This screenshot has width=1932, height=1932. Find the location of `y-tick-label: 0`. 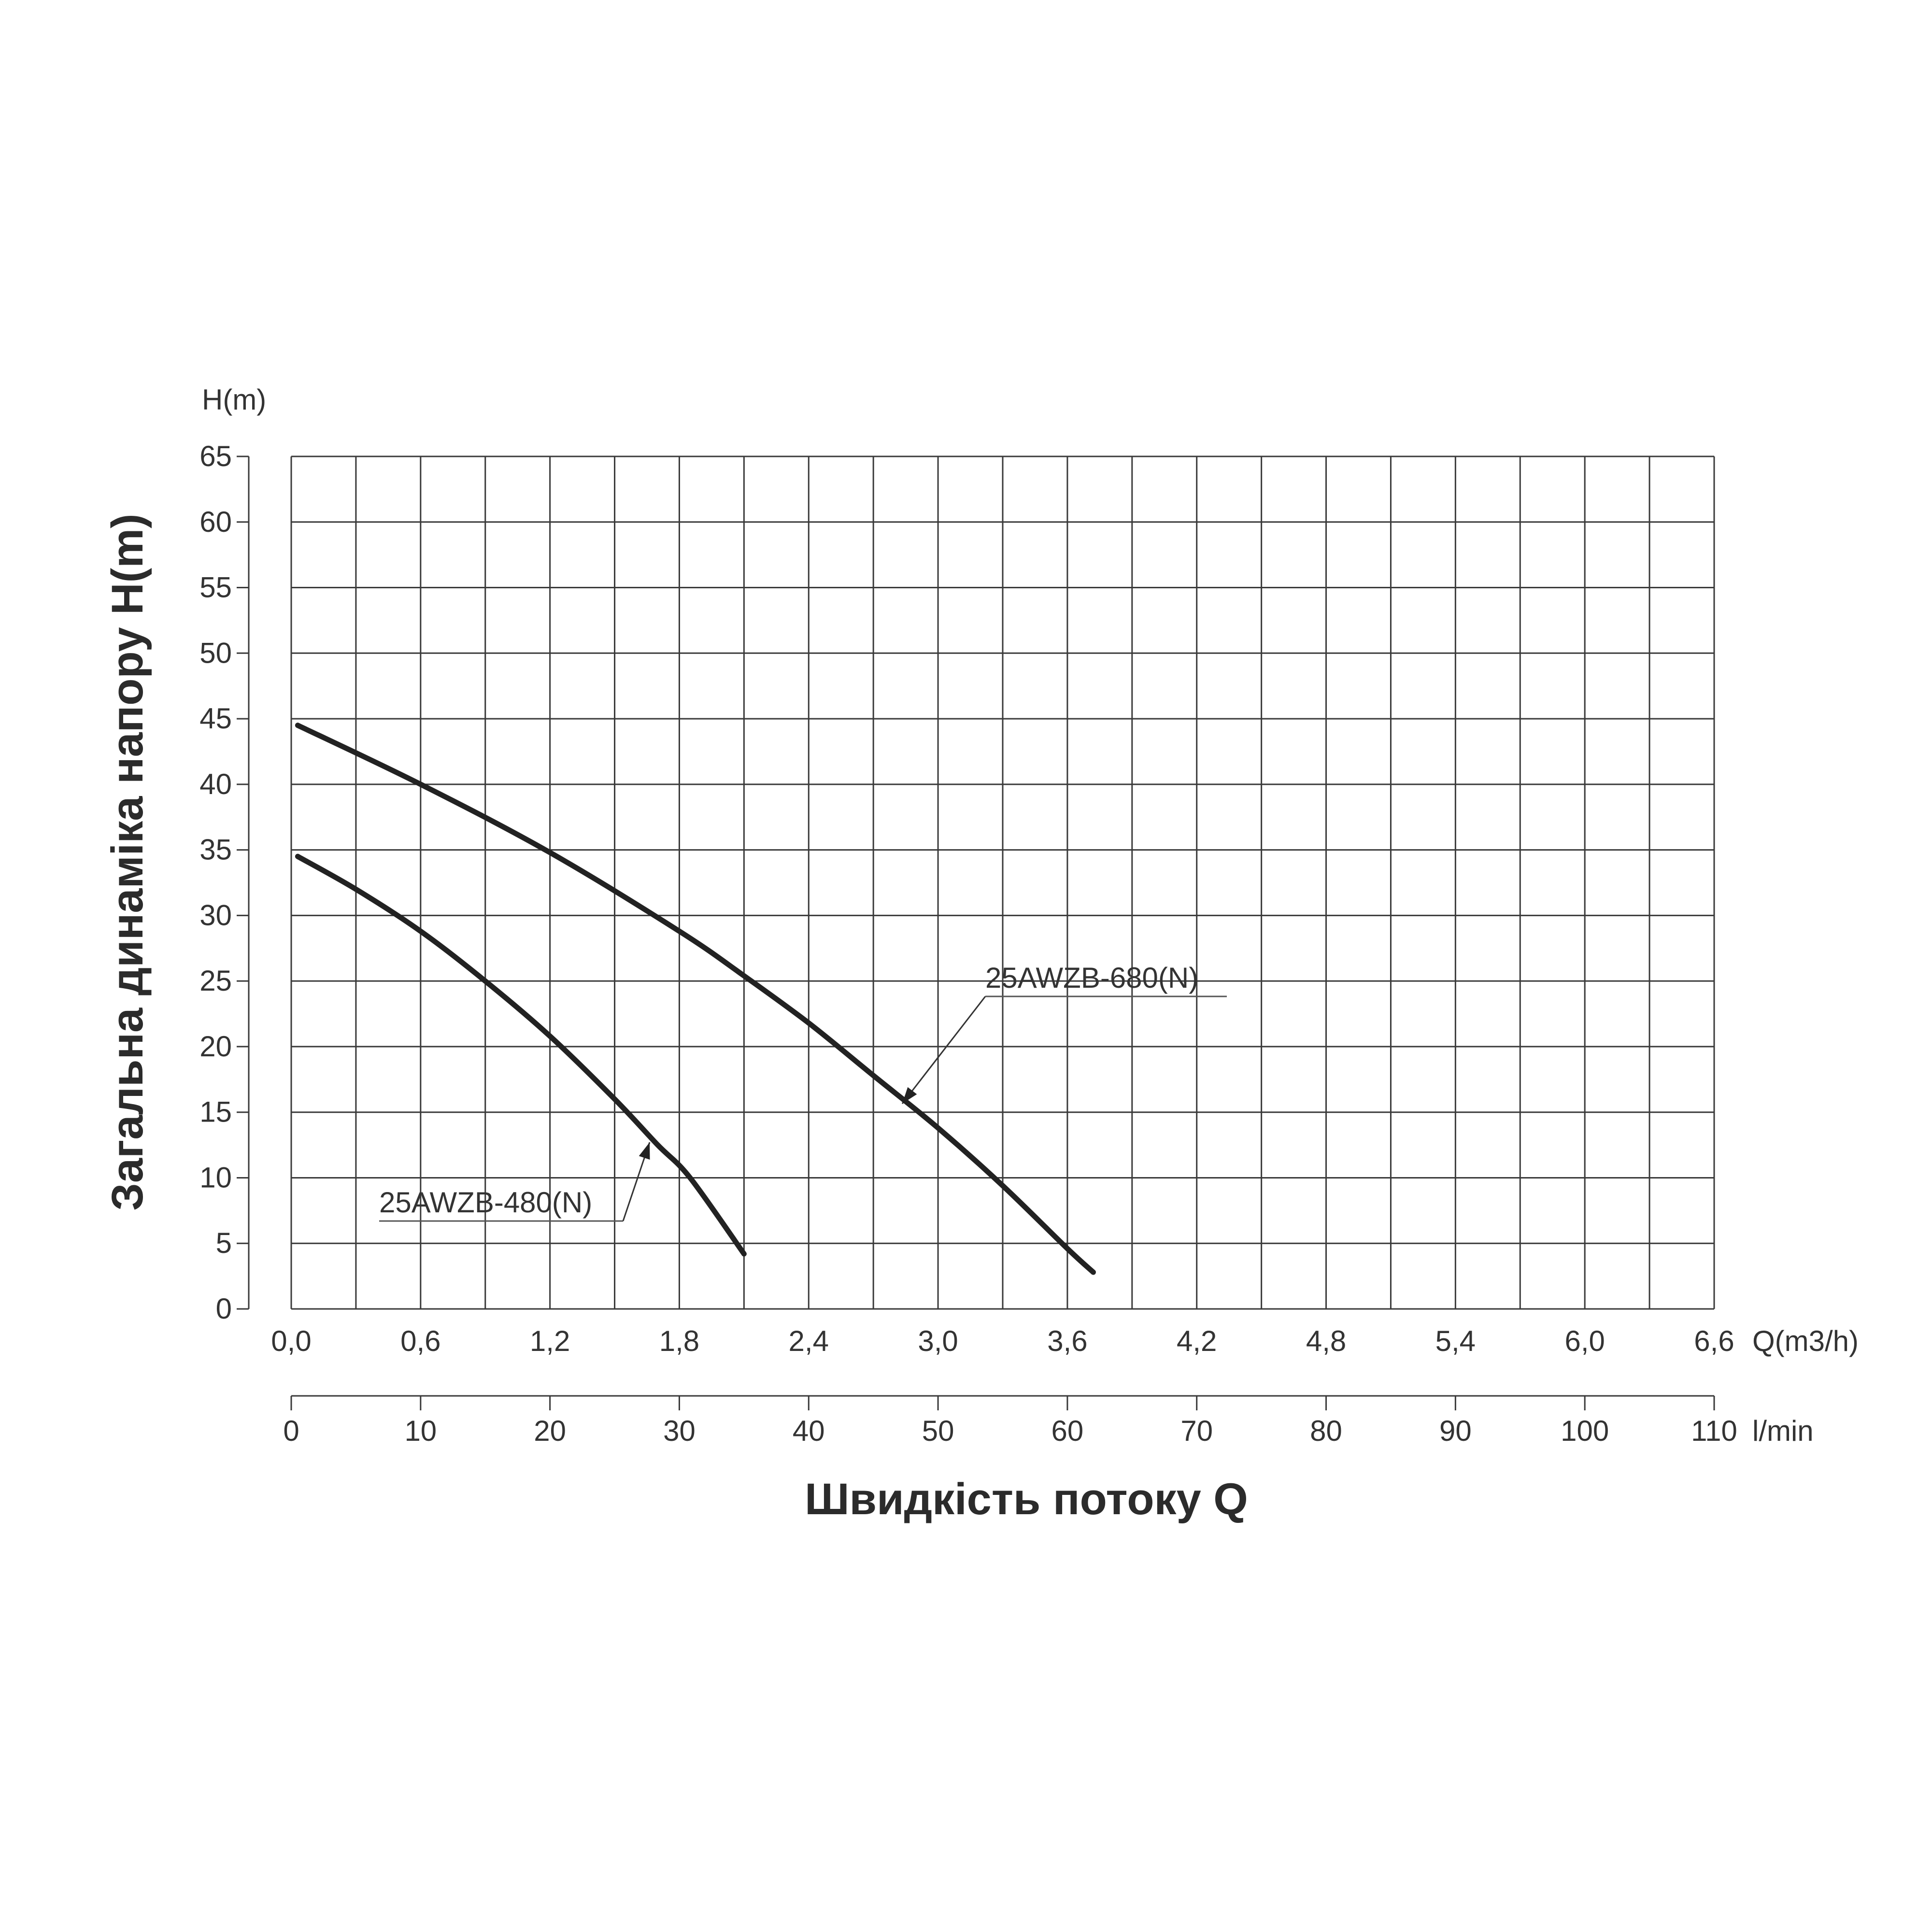

y-tick-label: 0 is located at coordinates (224, 1309).